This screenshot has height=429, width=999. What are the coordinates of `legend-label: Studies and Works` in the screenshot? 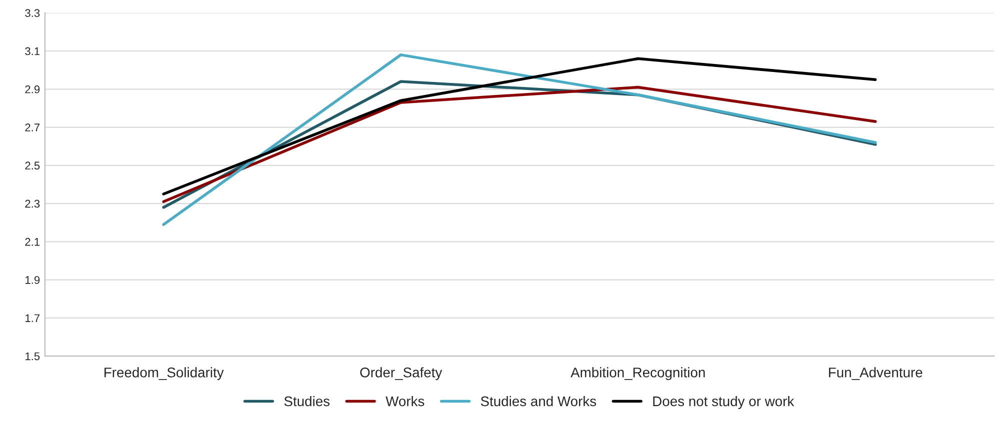 It's located at (538, 401).